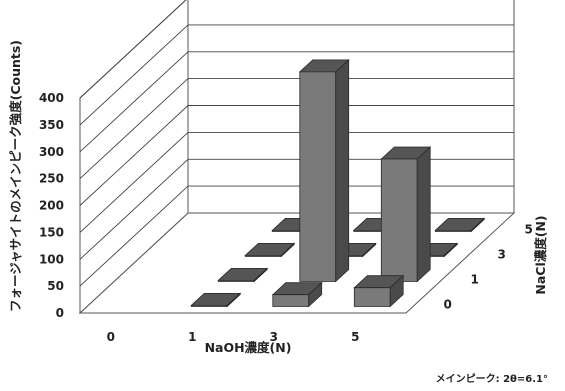 This screenshot has height=391, width=565. Describe the element at coordinates (133, 49) in the screenshot. I see `gridline` at that location.